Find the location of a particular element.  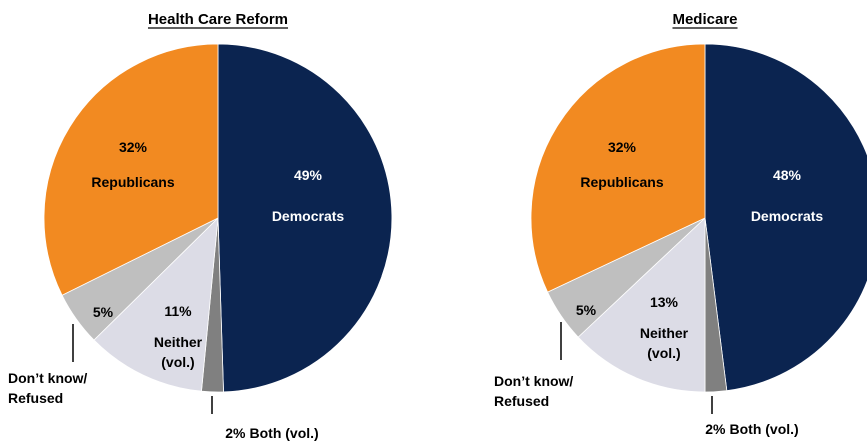

slice-percent-democrats: 48% is located at coordinates (787, 175).